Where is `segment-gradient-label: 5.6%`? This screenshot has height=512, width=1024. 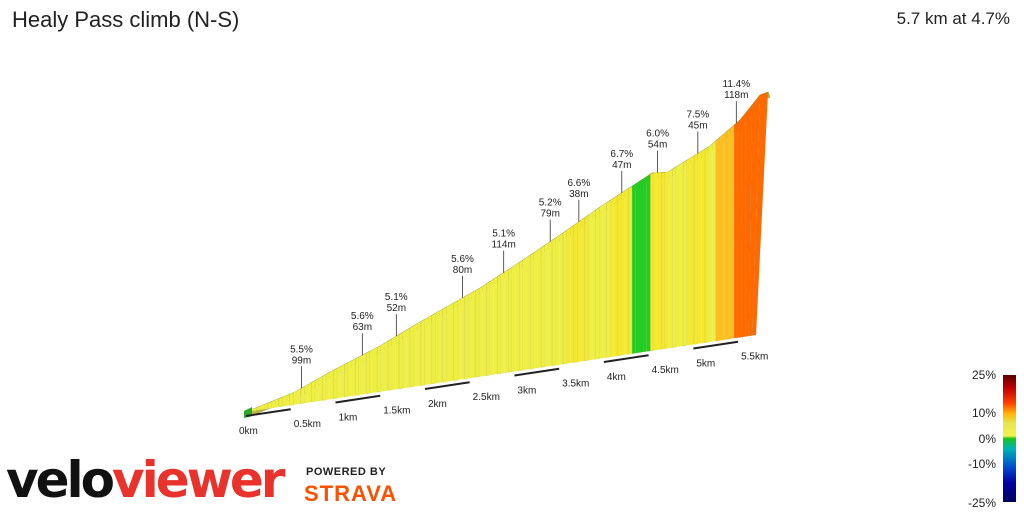
segment-gradient-label: 5.6% is located at coordinates (462, 259).